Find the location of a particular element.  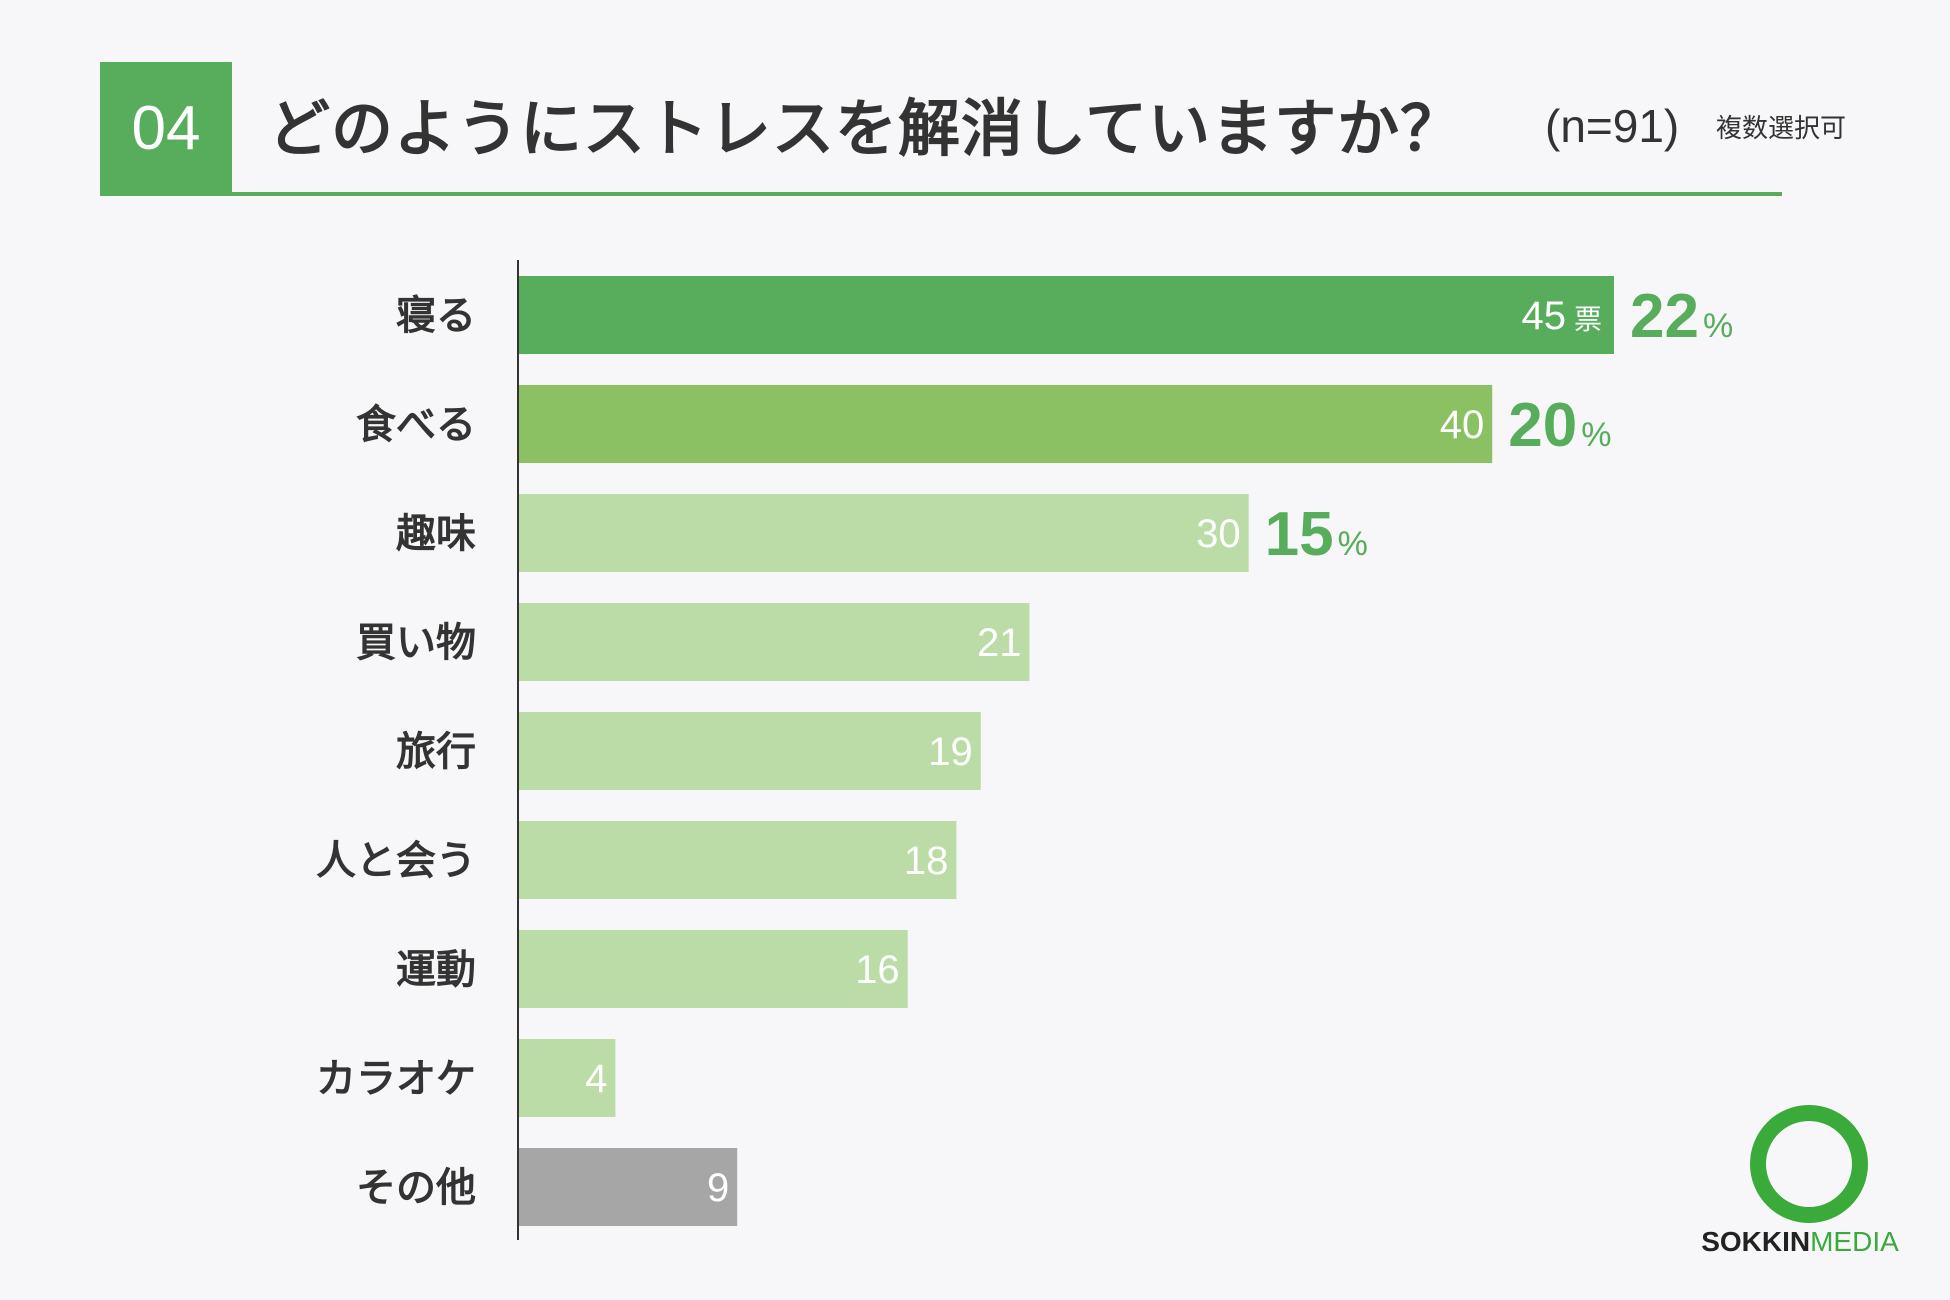

chart-title: どのようにストレスを解消していますか？ is located at coordinates (866, 128).